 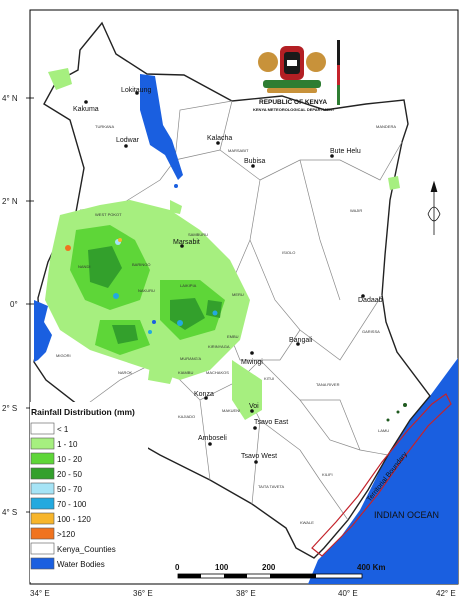 I want to click on scale-bar: 0 100 200 400 Km, so click(x=280, y=571).